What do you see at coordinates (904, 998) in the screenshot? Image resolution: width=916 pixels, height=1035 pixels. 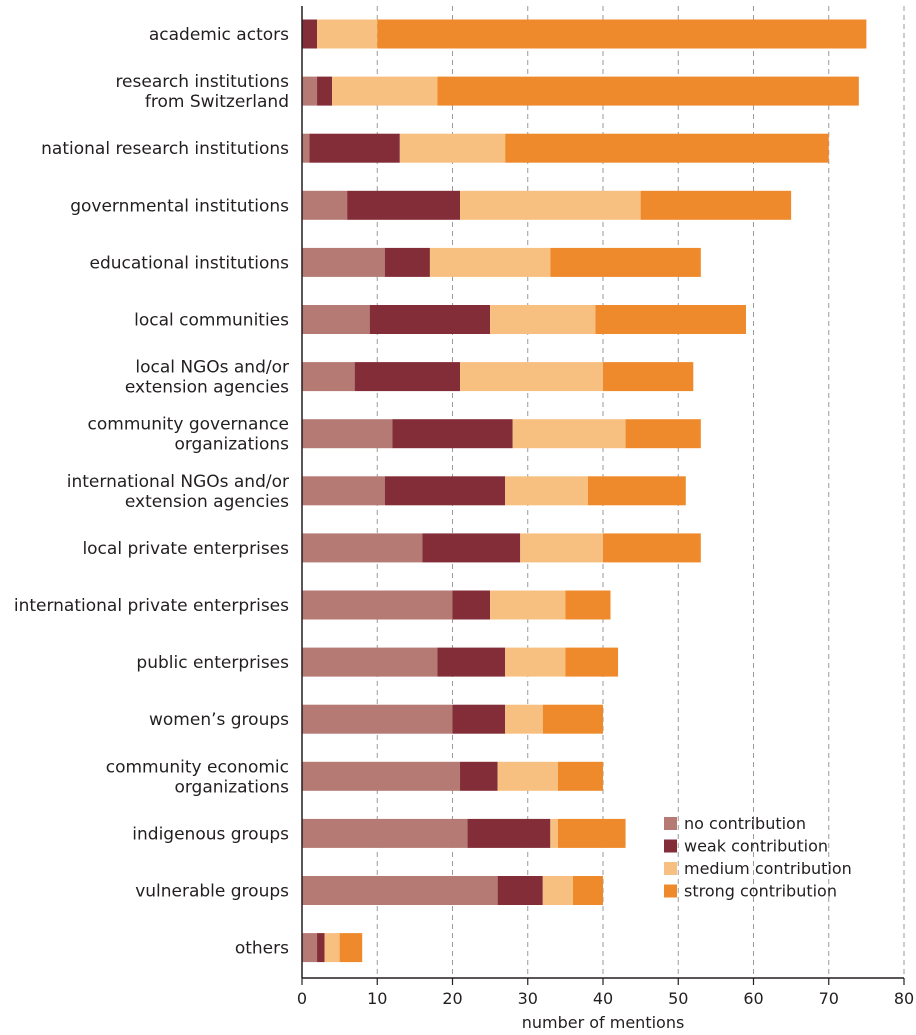 I see `x-tick-label: 80` at bounding box center [904, 998].